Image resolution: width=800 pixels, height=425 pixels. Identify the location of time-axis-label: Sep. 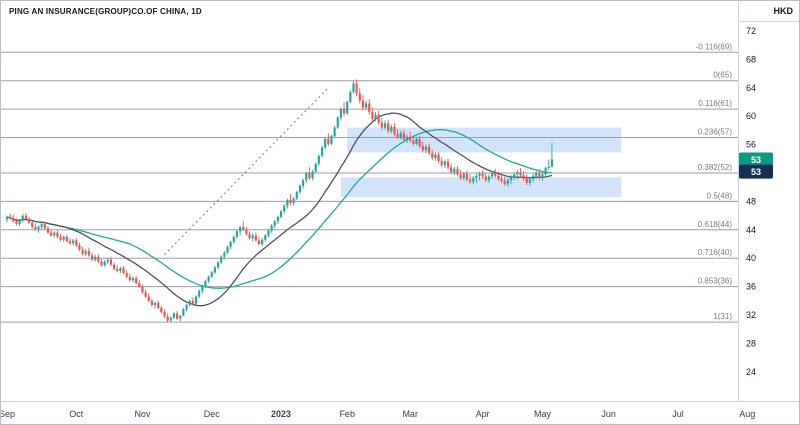
(8, 414).